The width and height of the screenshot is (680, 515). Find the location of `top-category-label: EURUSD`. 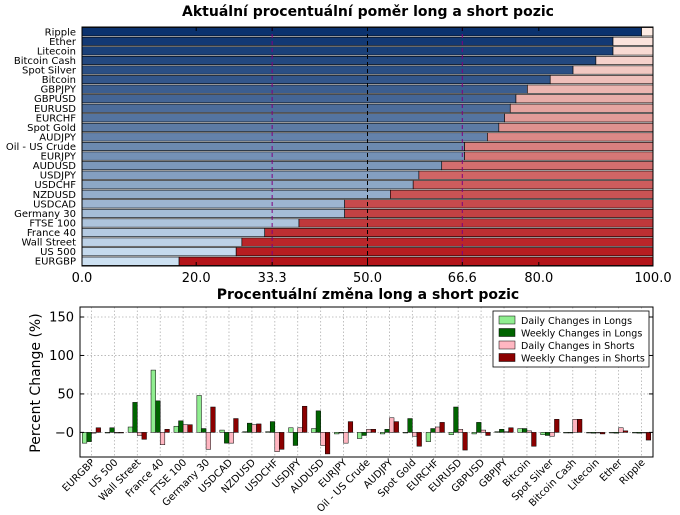

top-category-label: EURUSD is located at coordinates (55, 109).